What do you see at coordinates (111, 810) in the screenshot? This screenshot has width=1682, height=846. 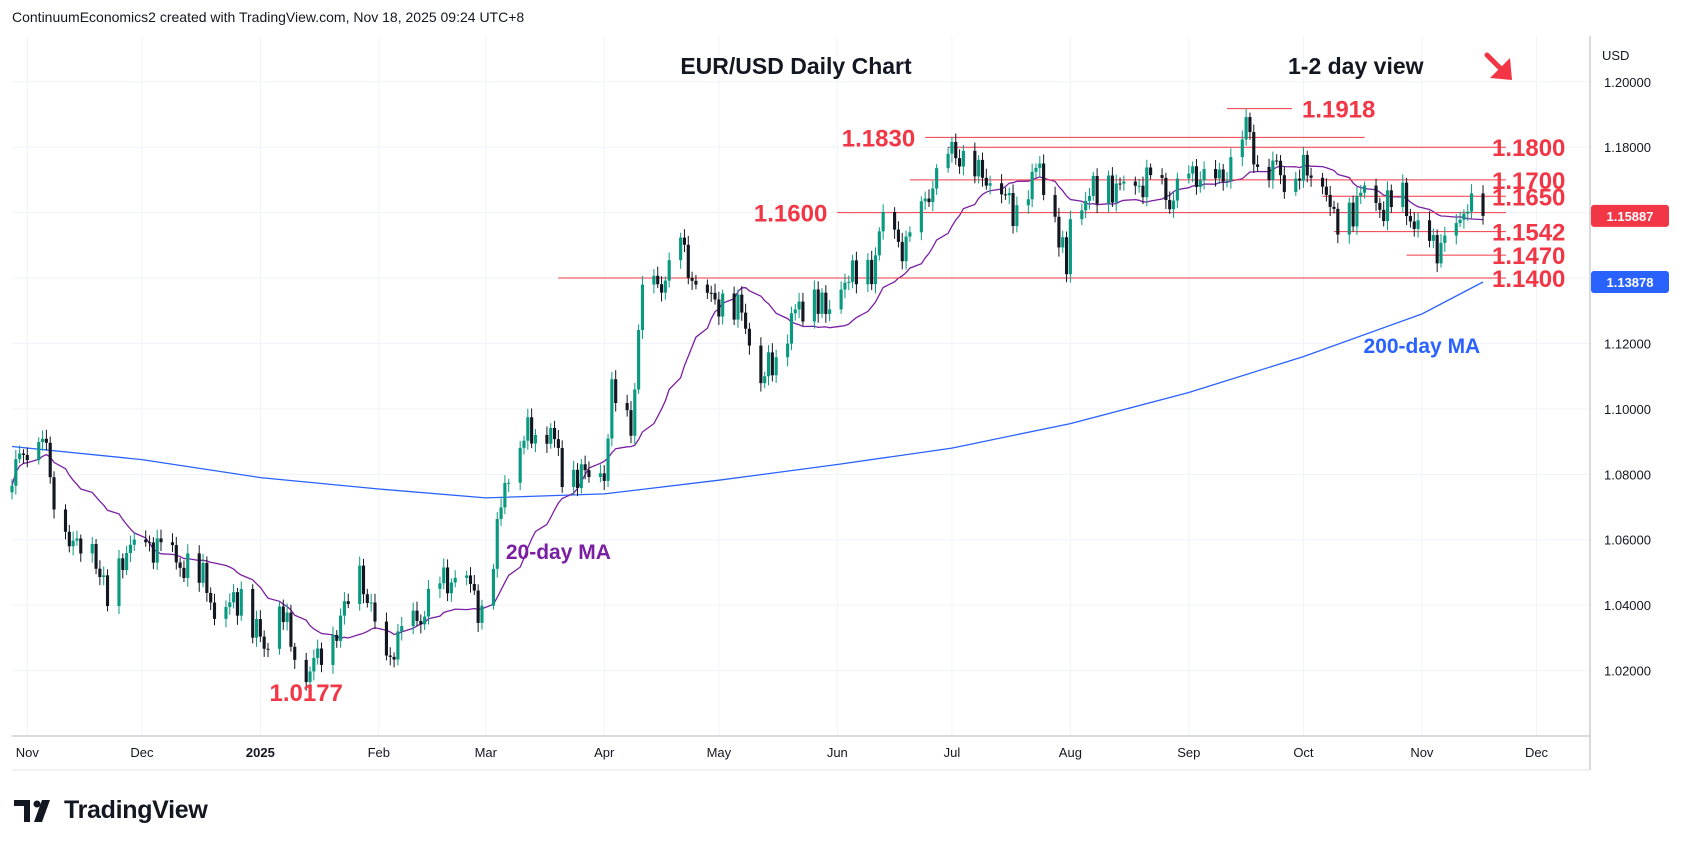 I see `tradingview-logo: TradingView` at bounding box center [111, 810].